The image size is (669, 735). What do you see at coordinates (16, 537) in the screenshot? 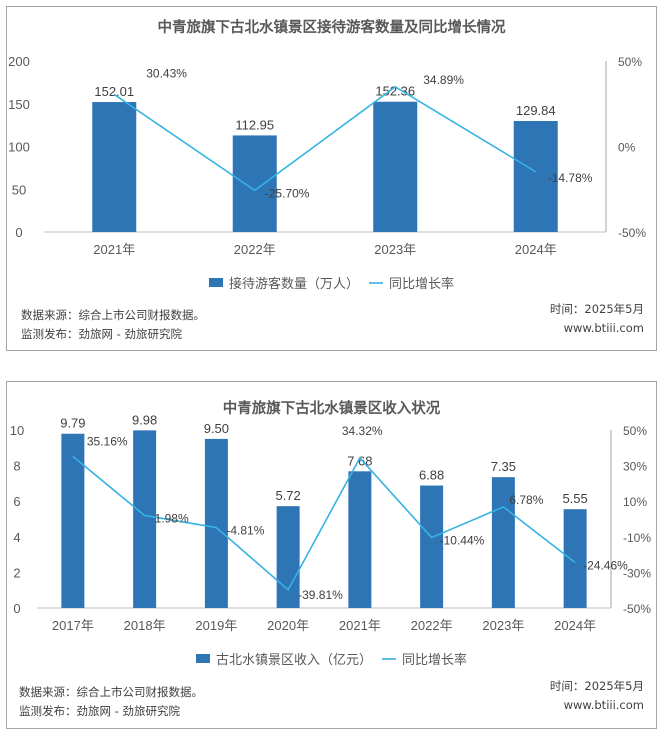
I see `left-axis-tick-label: 4` at bounding box center [16, 537].